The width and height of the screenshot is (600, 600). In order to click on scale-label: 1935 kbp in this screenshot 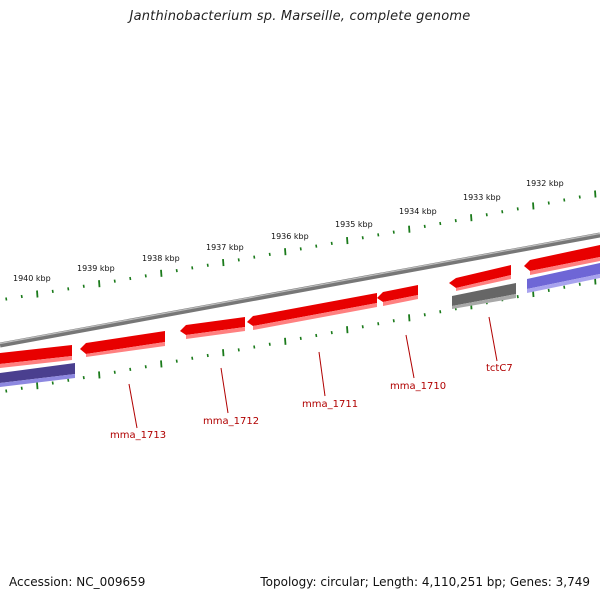, I will do `click(354, 224)`.